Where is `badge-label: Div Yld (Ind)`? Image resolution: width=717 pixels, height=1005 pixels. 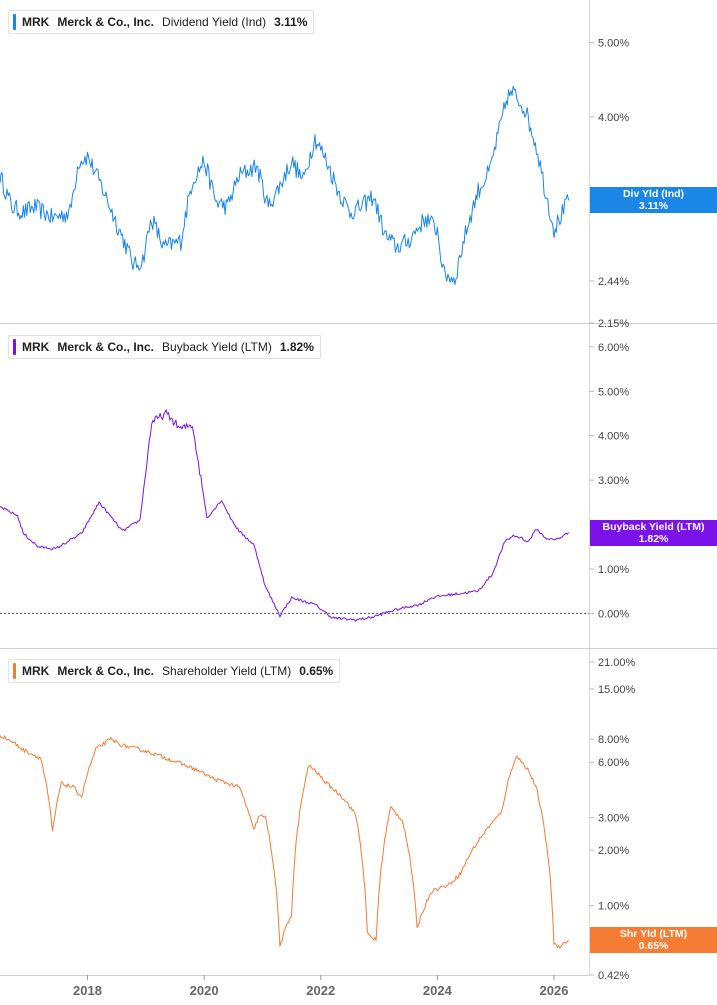 badge-label: Div Yld (Ind) is located at coordinates (653, 194).